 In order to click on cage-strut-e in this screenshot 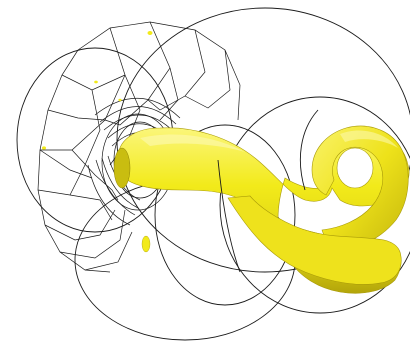, I will do `click(85, 142)`.